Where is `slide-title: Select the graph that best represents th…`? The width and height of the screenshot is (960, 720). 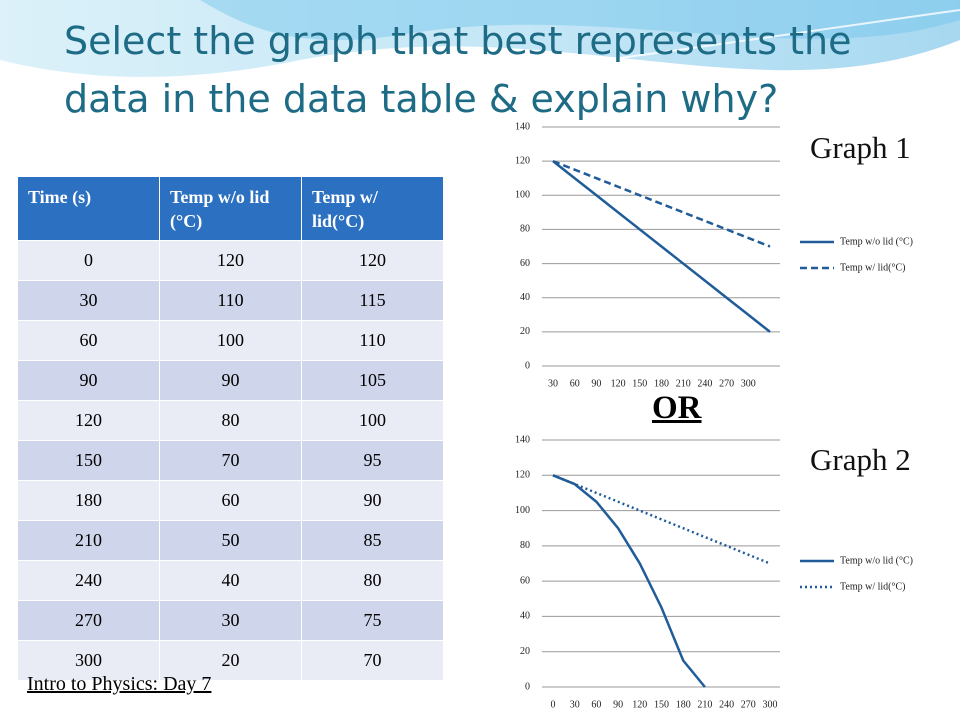
slide-title: Select the graph that best represents th… is located at coordinates (458, 70).